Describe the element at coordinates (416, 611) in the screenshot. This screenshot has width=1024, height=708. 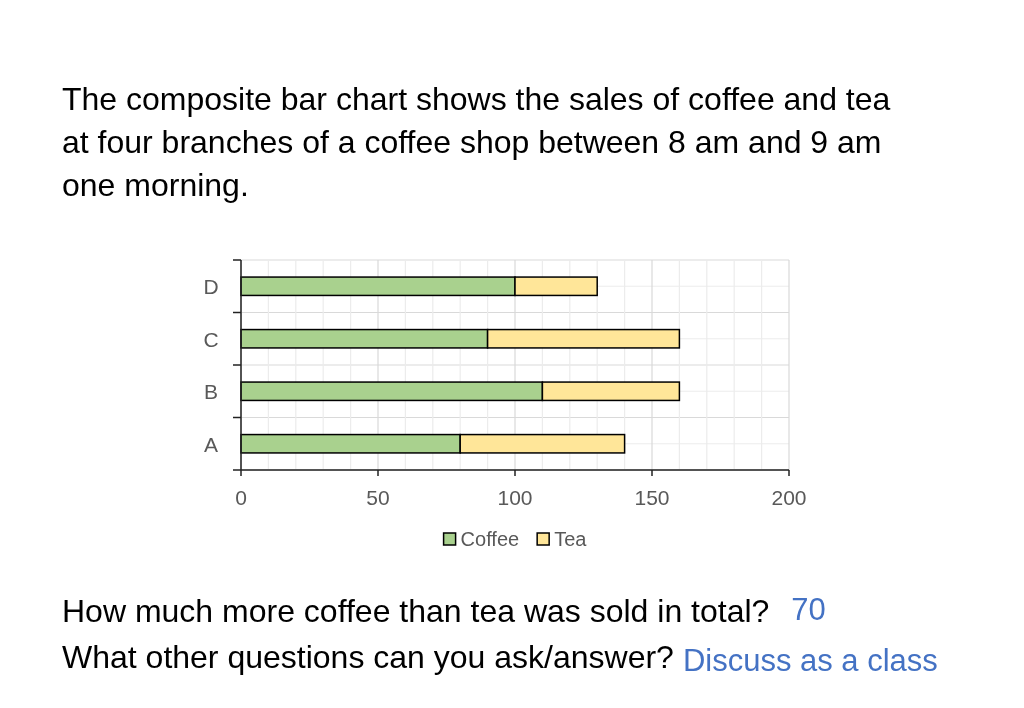
I see `text: How much more coffee than tea was sold in total?` at that location.